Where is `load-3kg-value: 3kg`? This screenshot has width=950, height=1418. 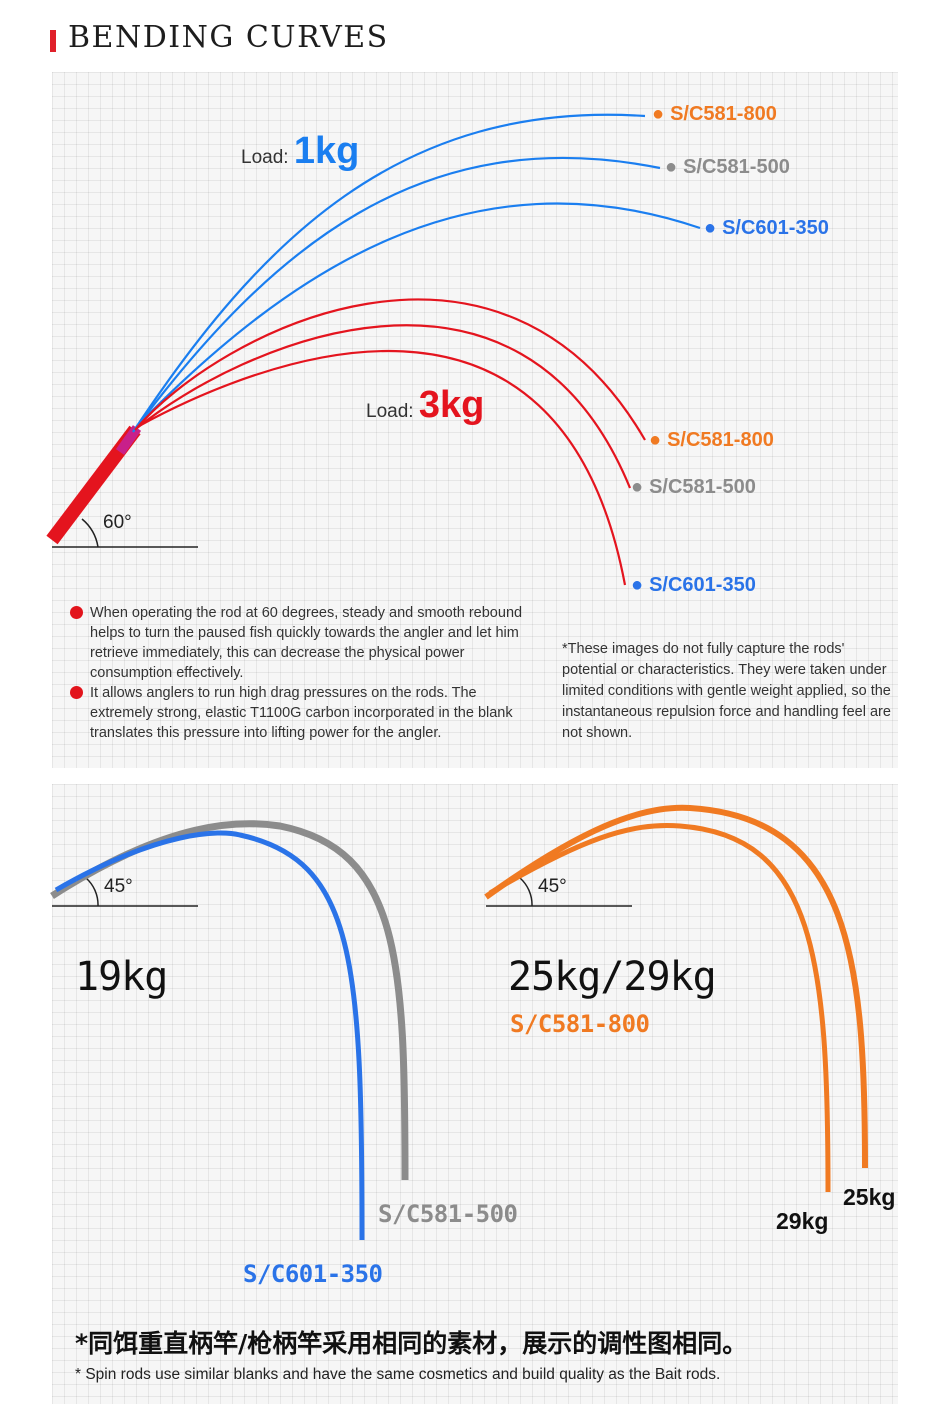
load-3kg-value: 3kg is located at coordinates (451, 405).